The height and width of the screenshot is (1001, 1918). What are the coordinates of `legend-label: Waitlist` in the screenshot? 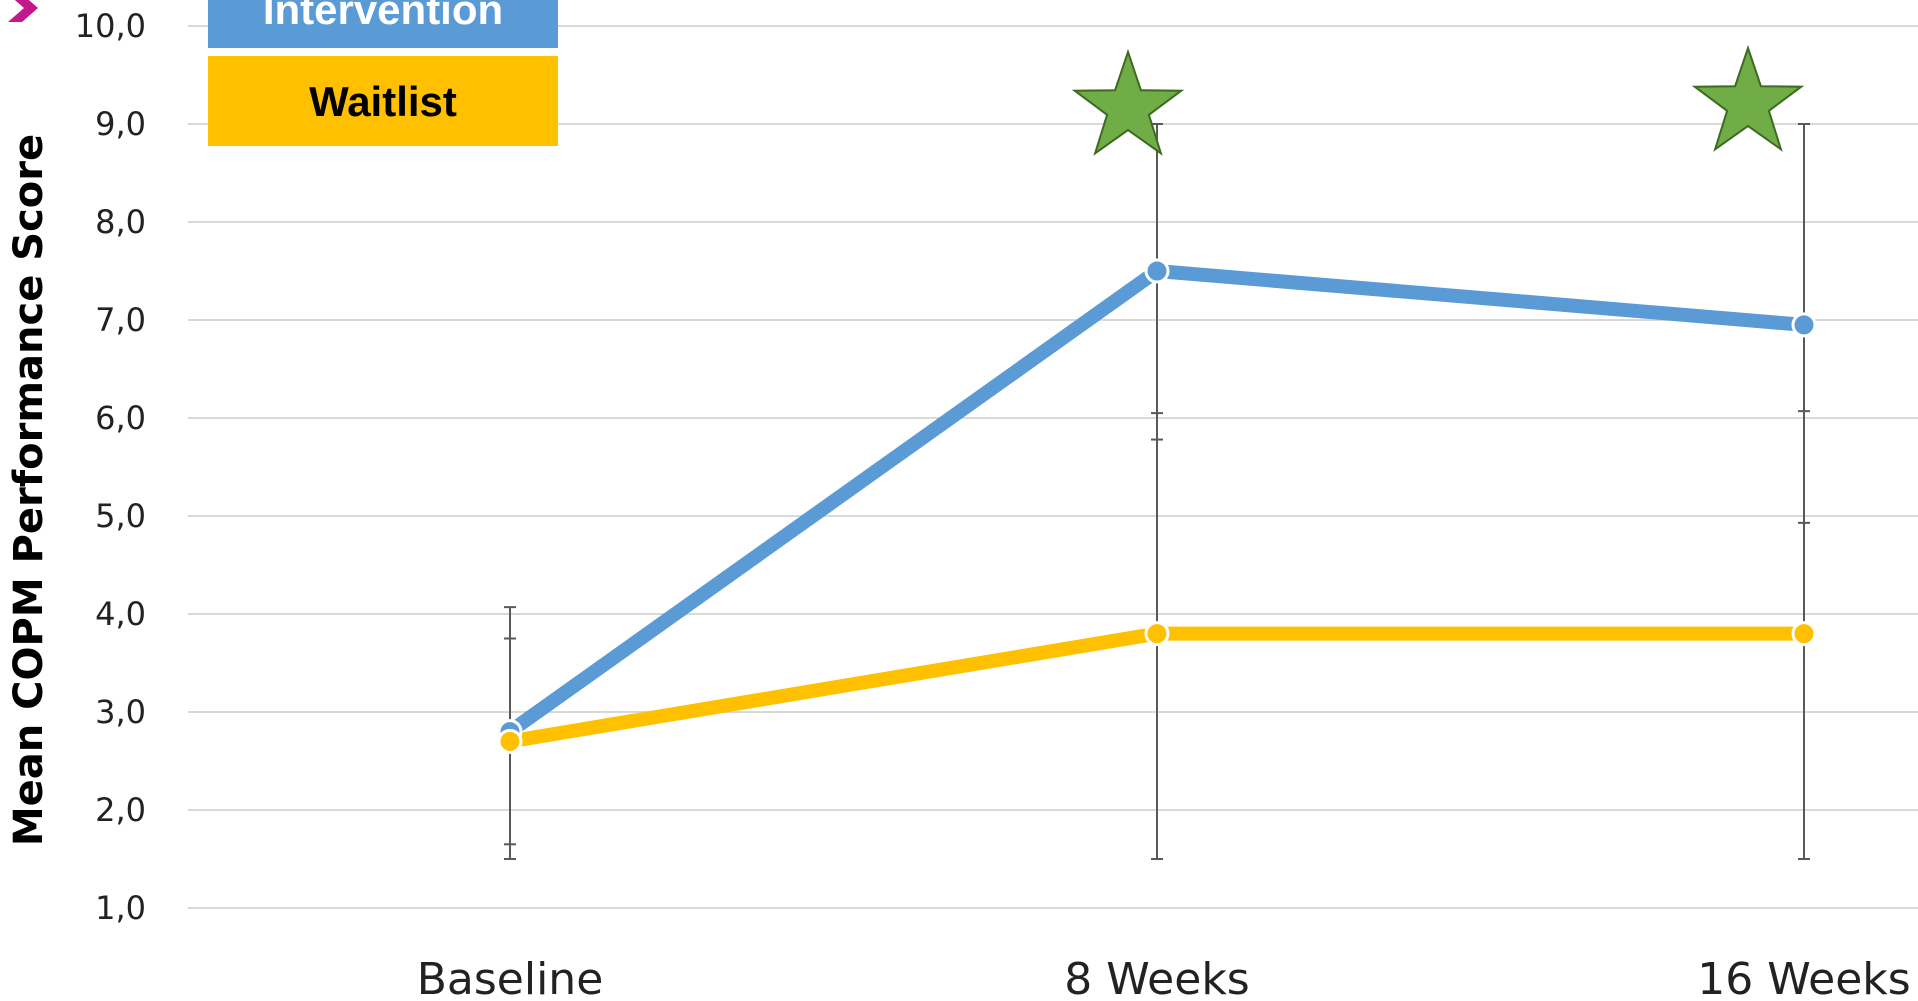 It's located at (383, 101).